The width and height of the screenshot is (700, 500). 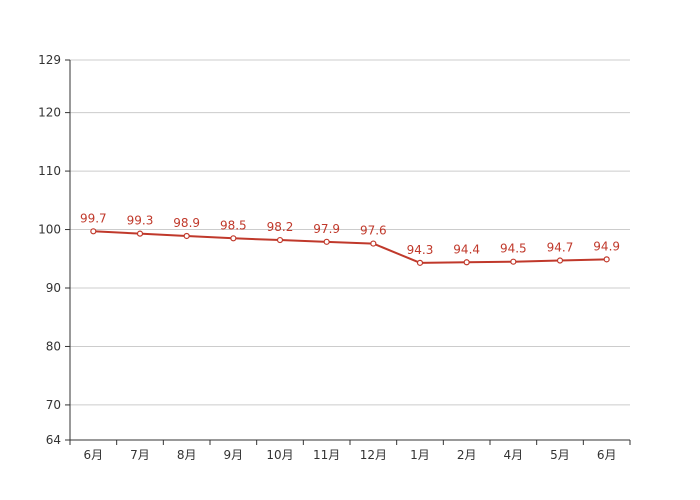 I want to click on y-tick-label-7: 129, so click(x=49, y=60).